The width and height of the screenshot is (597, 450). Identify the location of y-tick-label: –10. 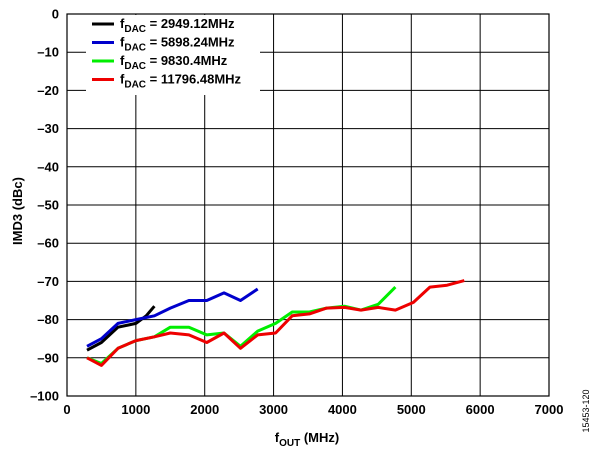
(48, 52).